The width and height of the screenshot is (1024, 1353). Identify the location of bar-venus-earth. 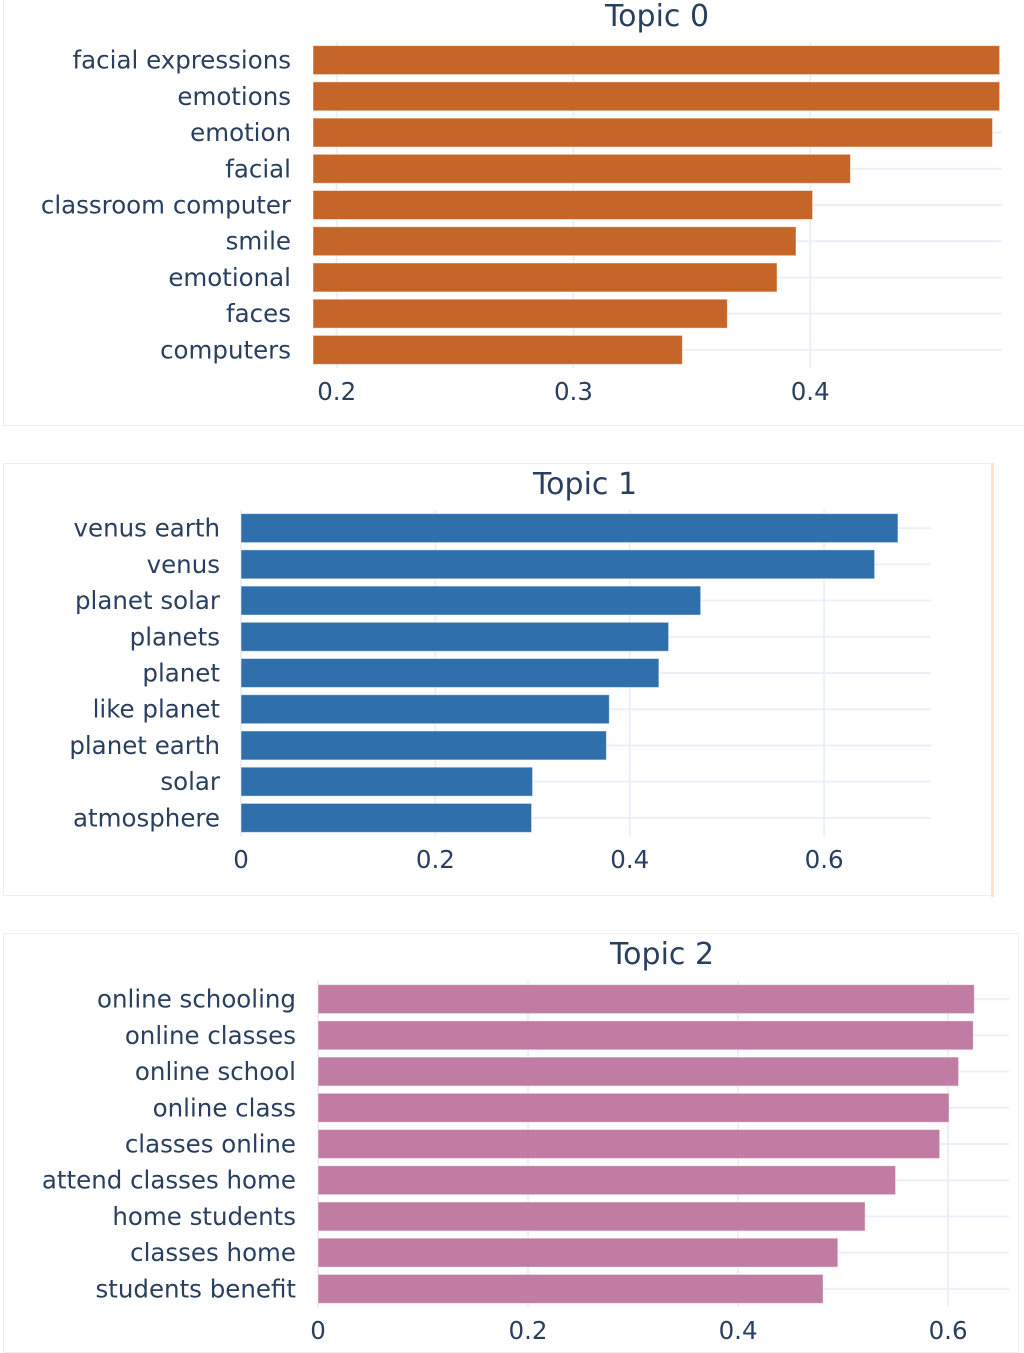
(569, 528).